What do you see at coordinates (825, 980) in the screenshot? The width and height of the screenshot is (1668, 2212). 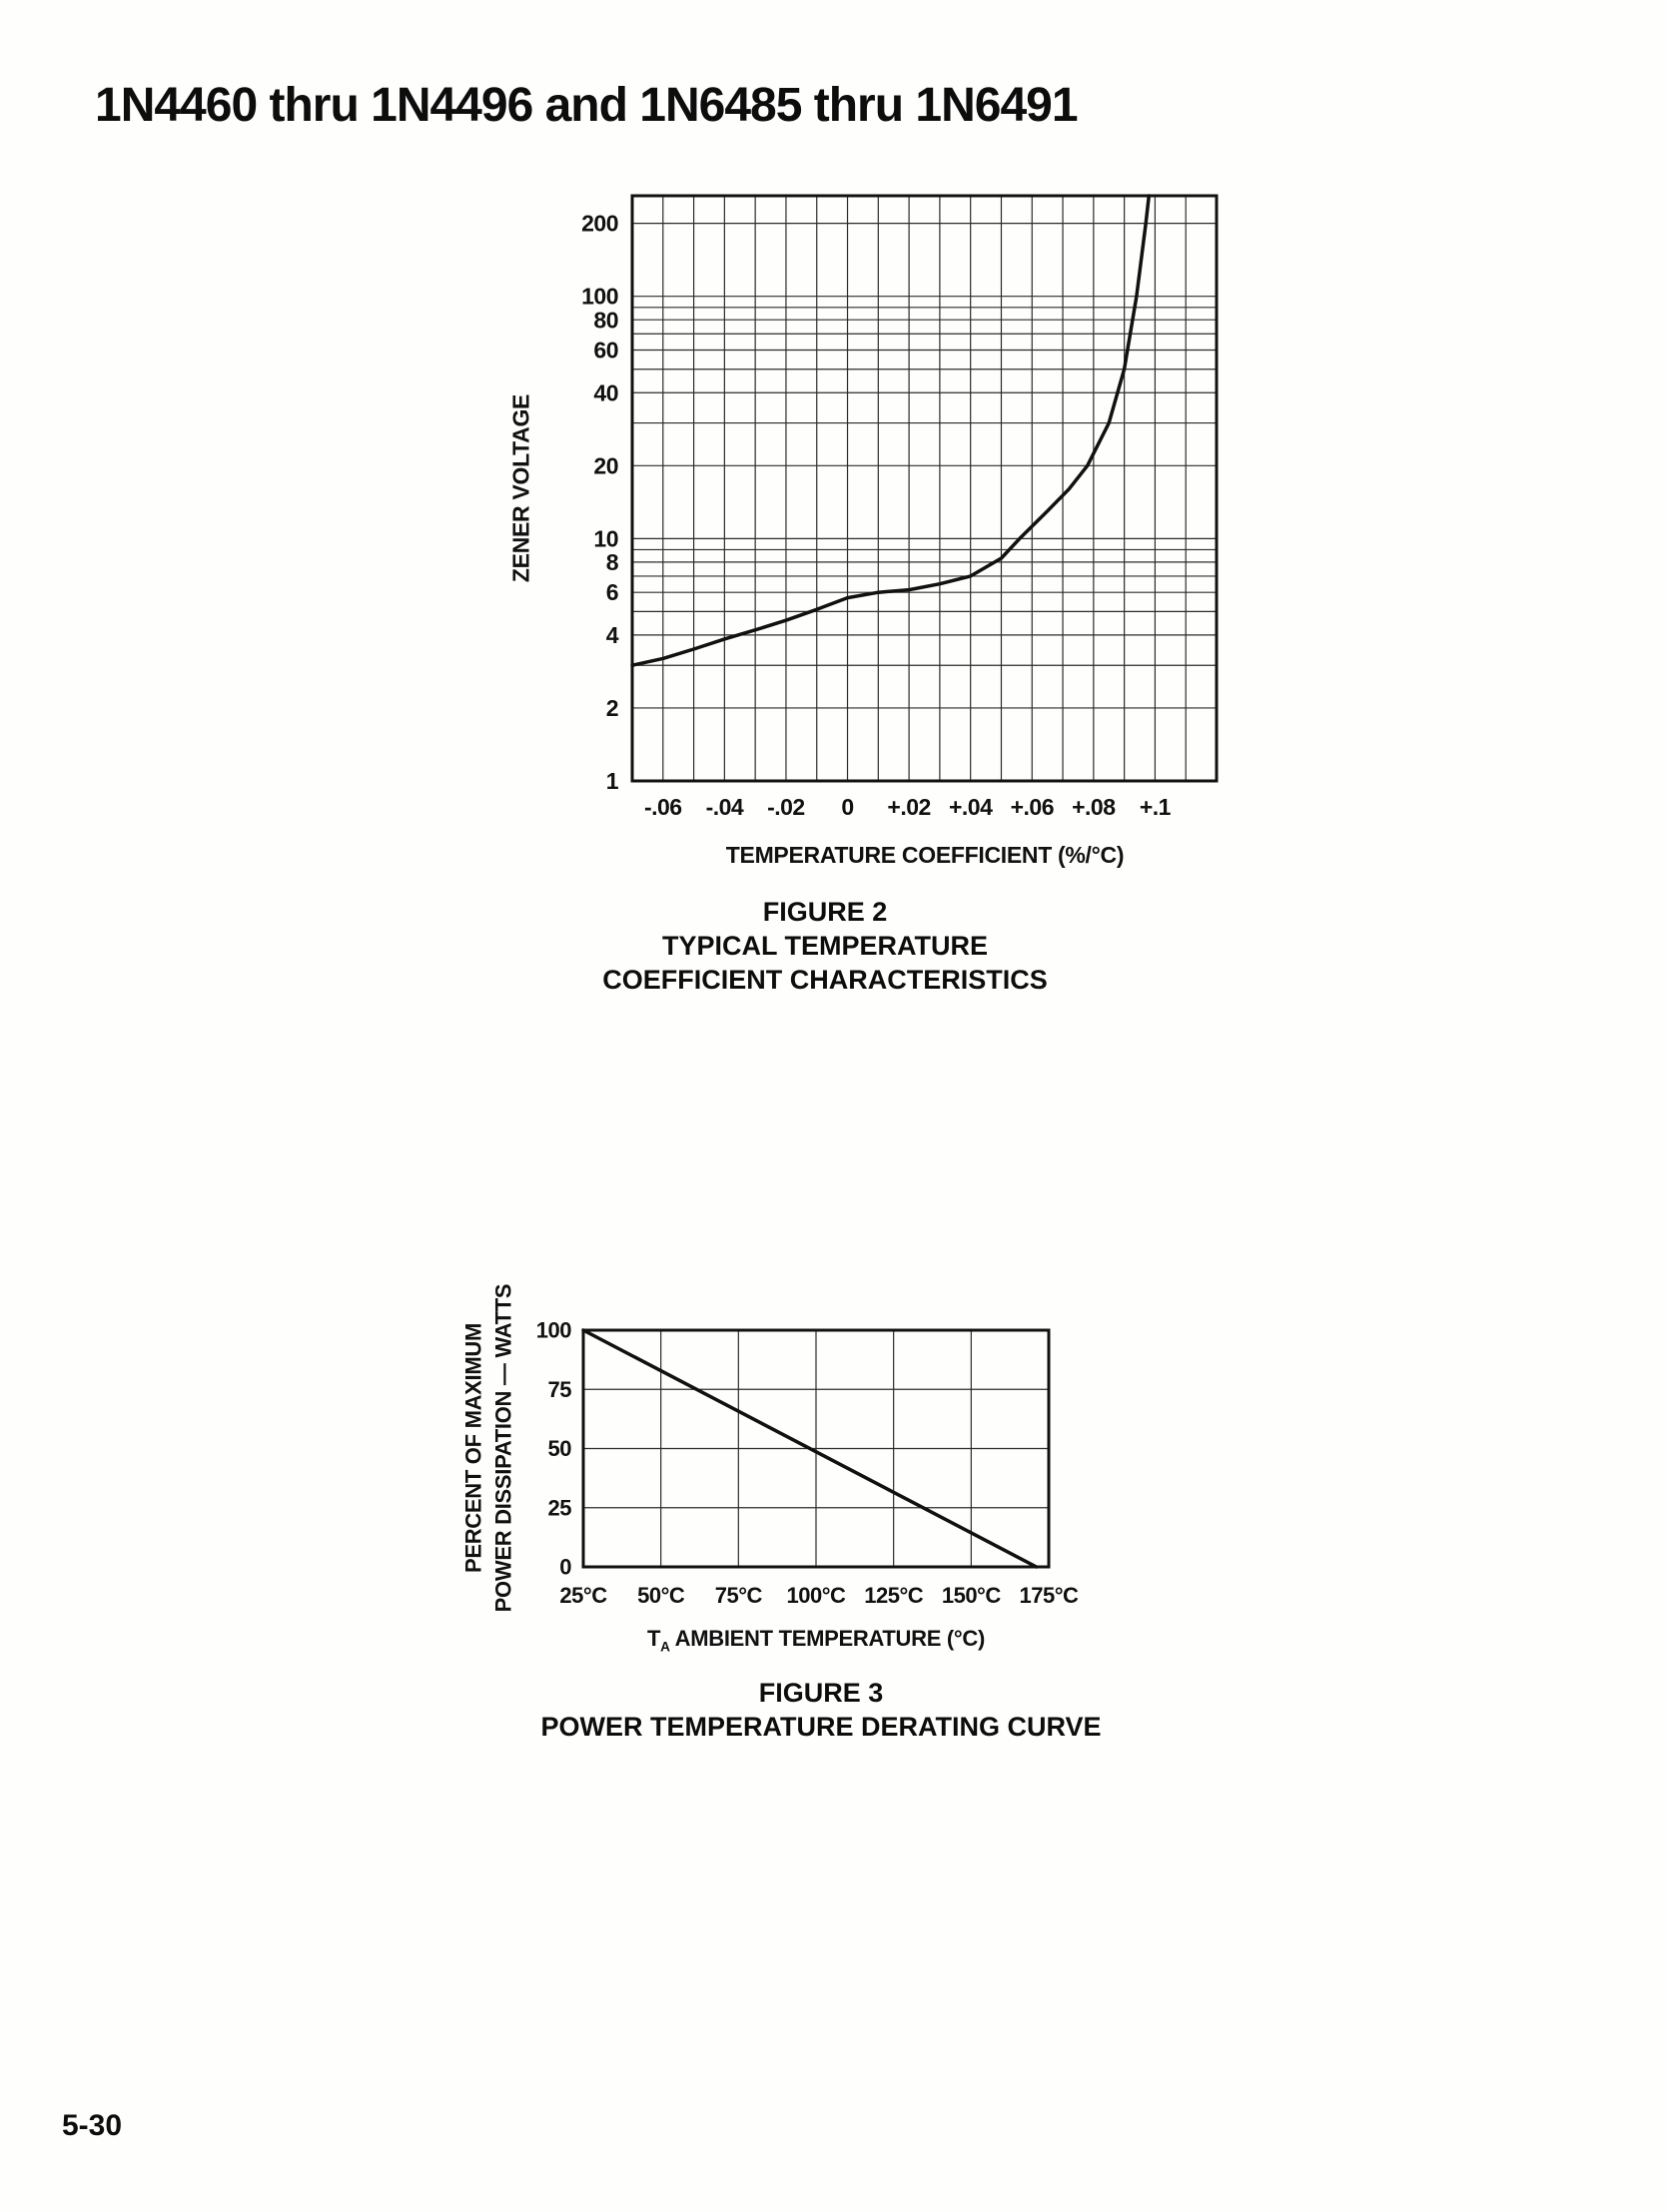 I see `figure2-caption-line: COEFFICIENT CHARACTERISTICS` at bounding box center [825, 980].